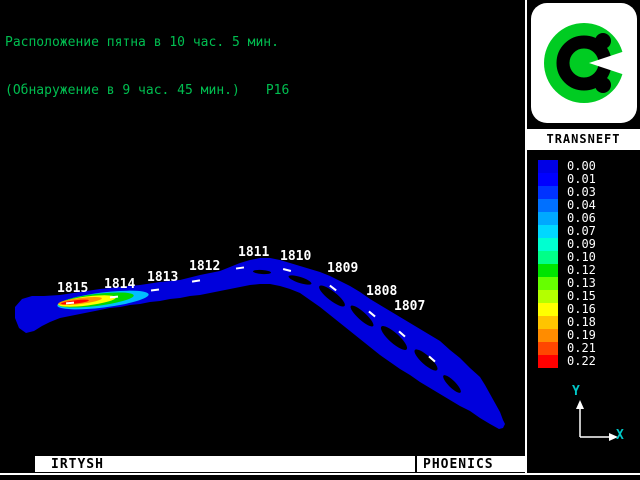 This screenshot has height=480, width=640. I want to click on legend-value: 0.01, so click(581, 179).